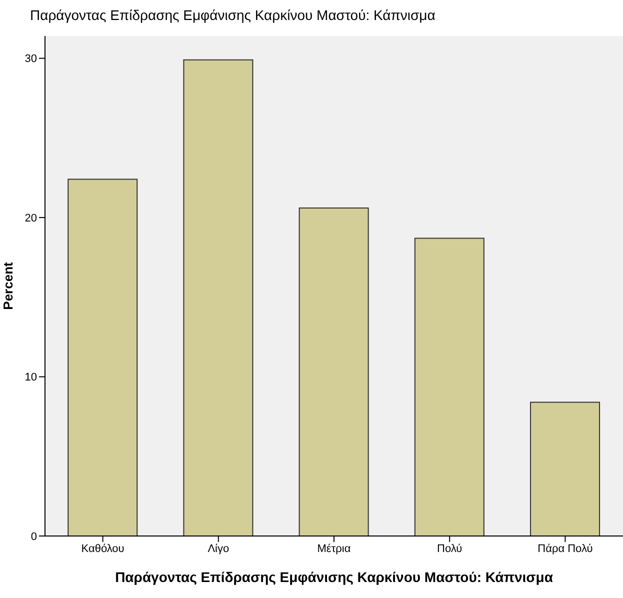  Describe the element at coordinates (334, 577) in the screenshot. I see `x-axis-title: Παράγοντας Επίδρασης Εμφάνισης Καρκίνου Μαστού: Κάπνισμα` at that location.